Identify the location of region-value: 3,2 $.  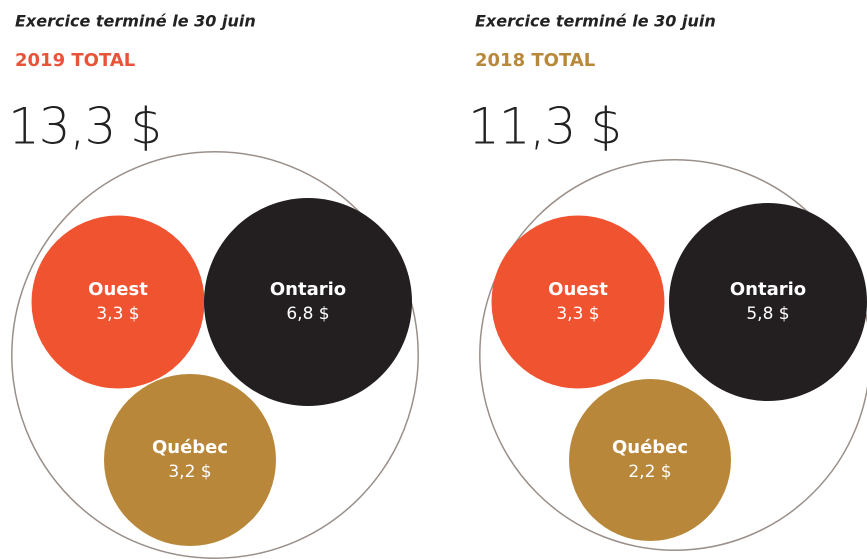
(189, 472).